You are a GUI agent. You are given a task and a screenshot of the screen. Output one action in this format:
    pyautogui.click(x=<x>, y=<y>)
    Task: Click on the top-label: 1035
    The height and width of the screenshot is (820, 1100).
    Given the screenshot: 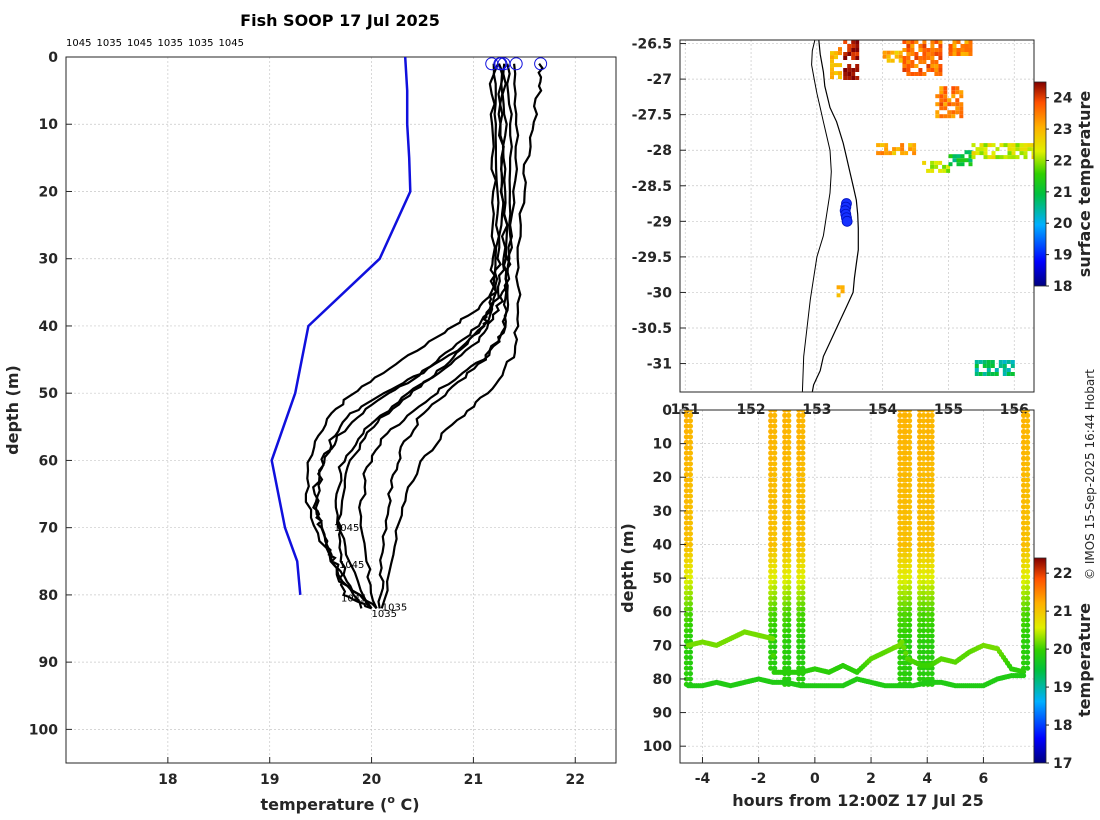 What is the action you would take?
    pyautogui.click(x=170, y=43)
    